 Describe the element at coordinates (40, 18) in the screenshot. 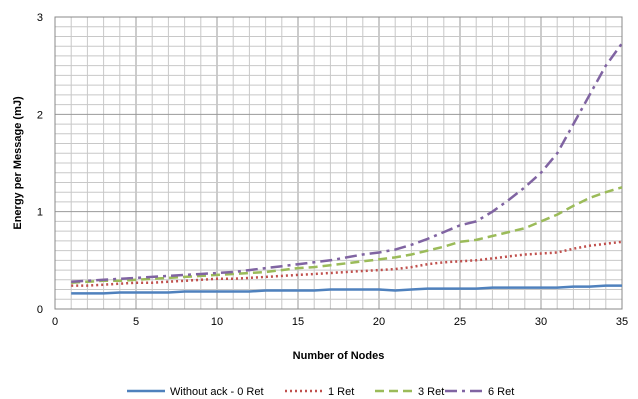

I see `y-tick-label: 3` at that location.